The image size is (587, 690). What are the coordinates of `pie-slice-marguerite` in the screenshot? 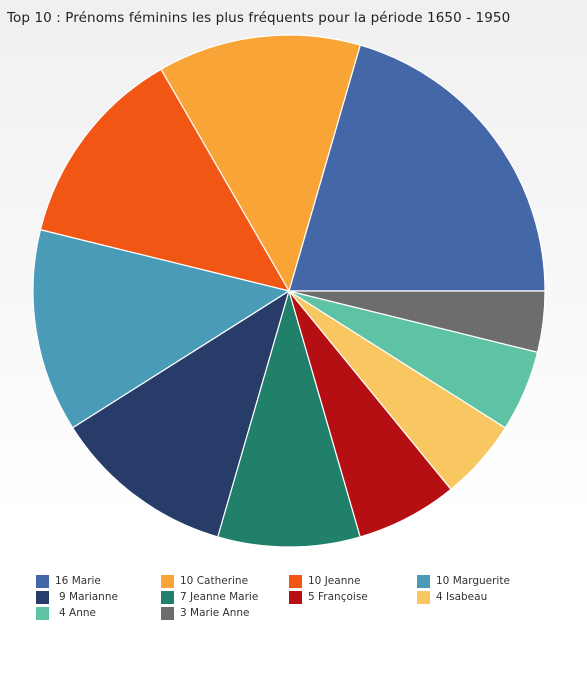 It's located at (161, 329).